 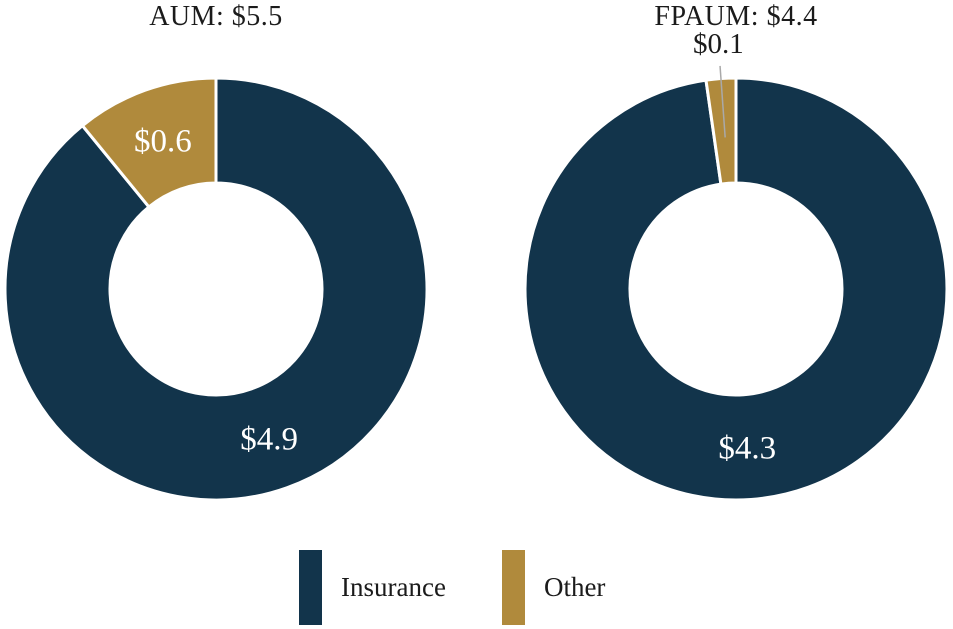 I want to click on legend-item-insurance: Insurance, so click(x=372, y=587).